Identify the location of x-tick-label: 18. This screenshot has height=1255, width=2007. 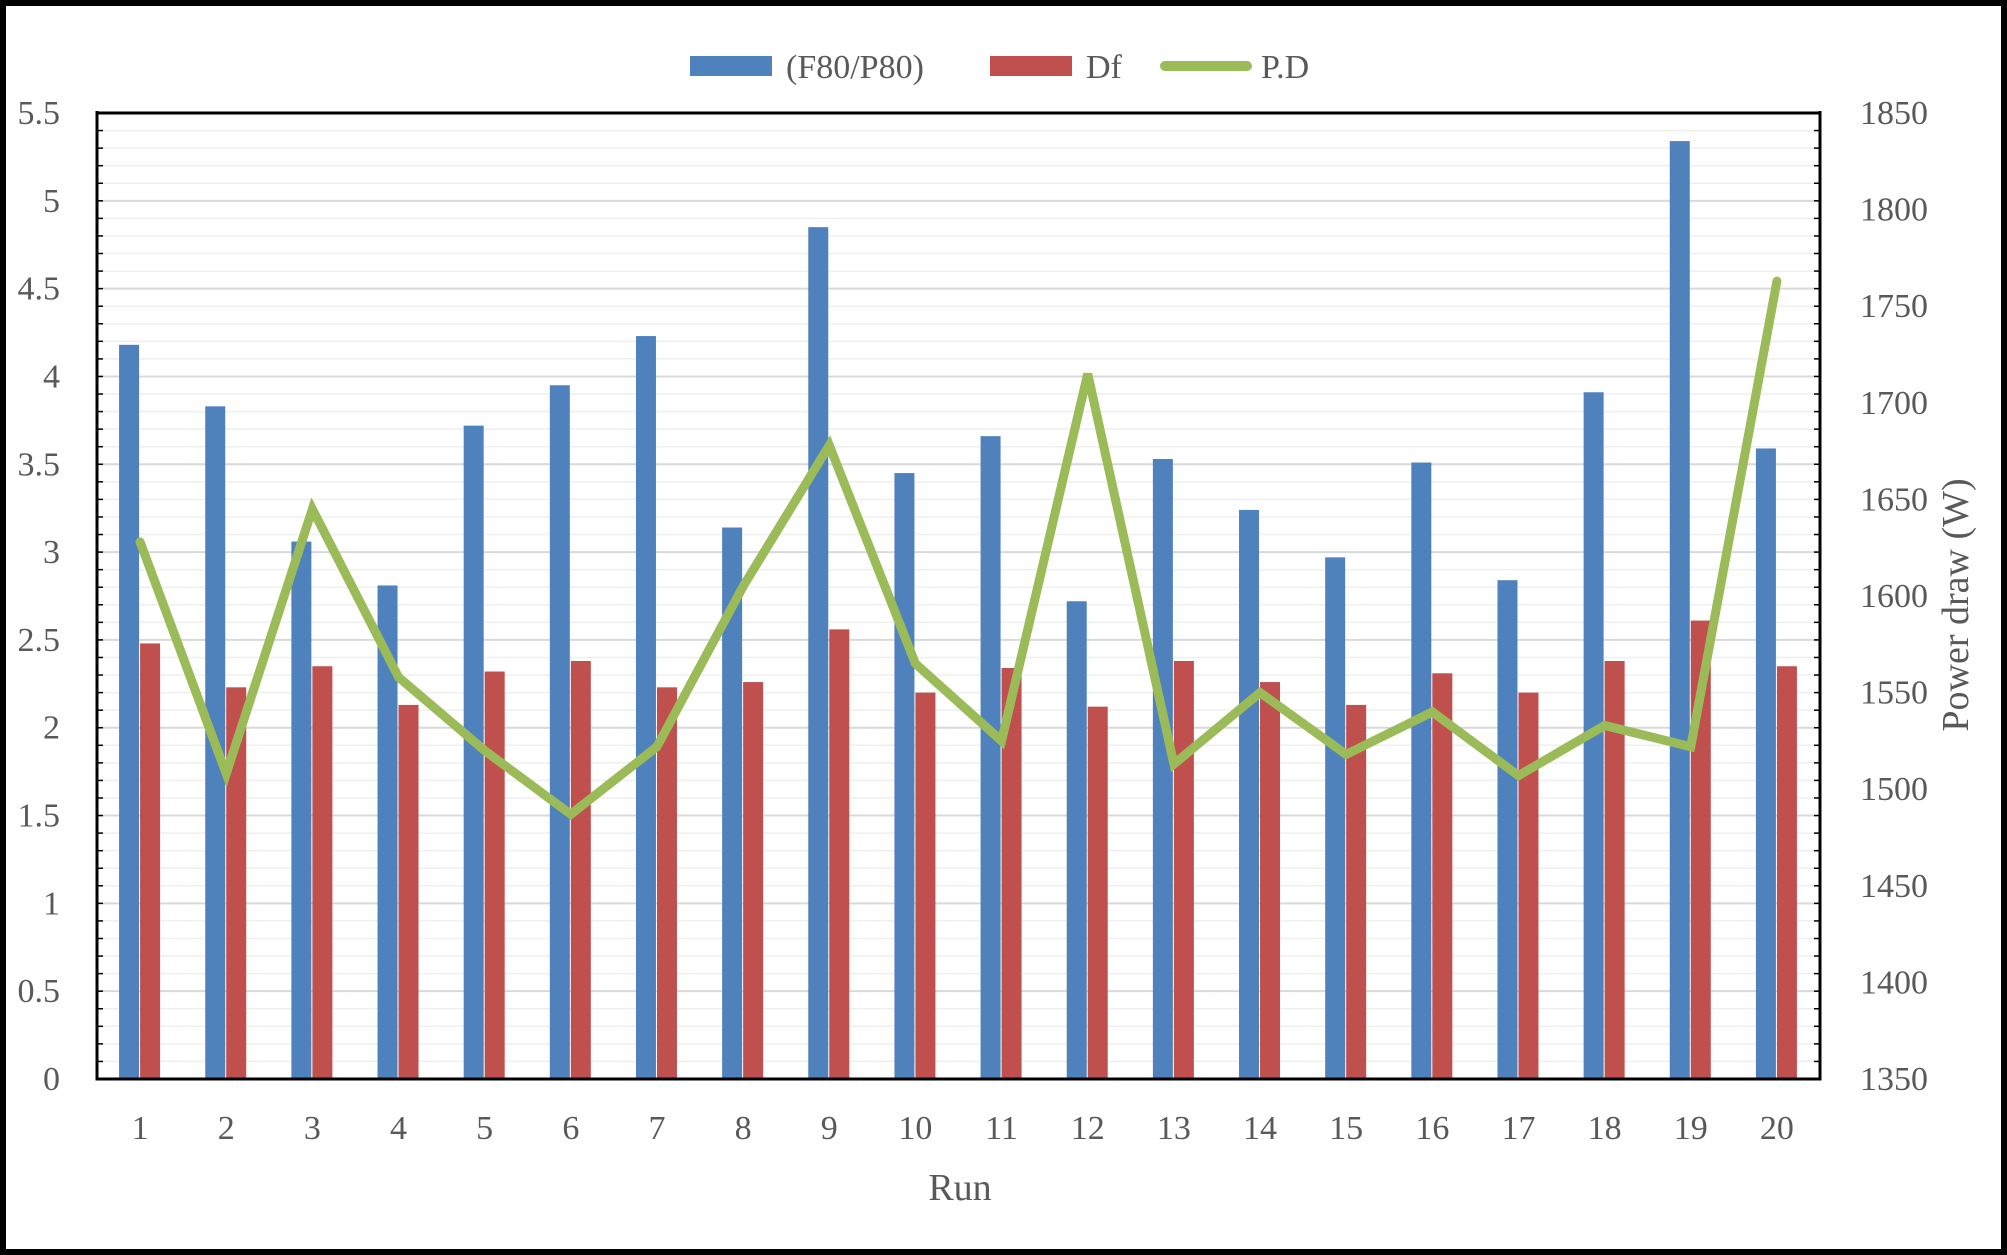
(1605, 1128).